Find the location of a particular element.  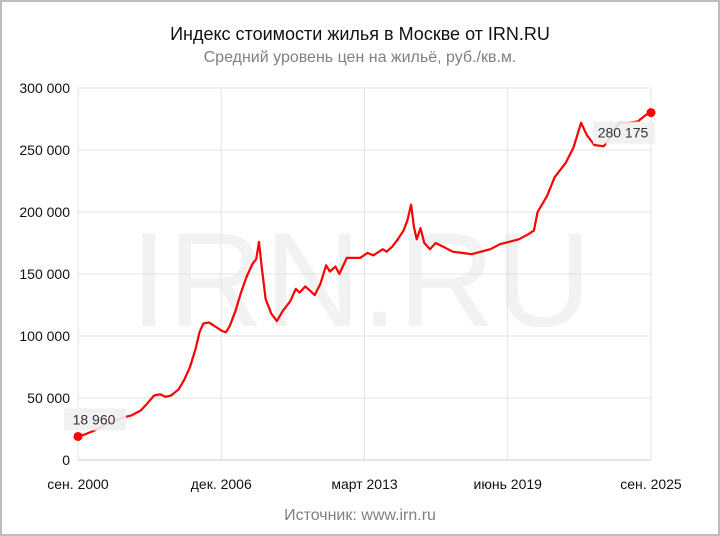

value-label: 18 960 is located at coordinates (95, 419).